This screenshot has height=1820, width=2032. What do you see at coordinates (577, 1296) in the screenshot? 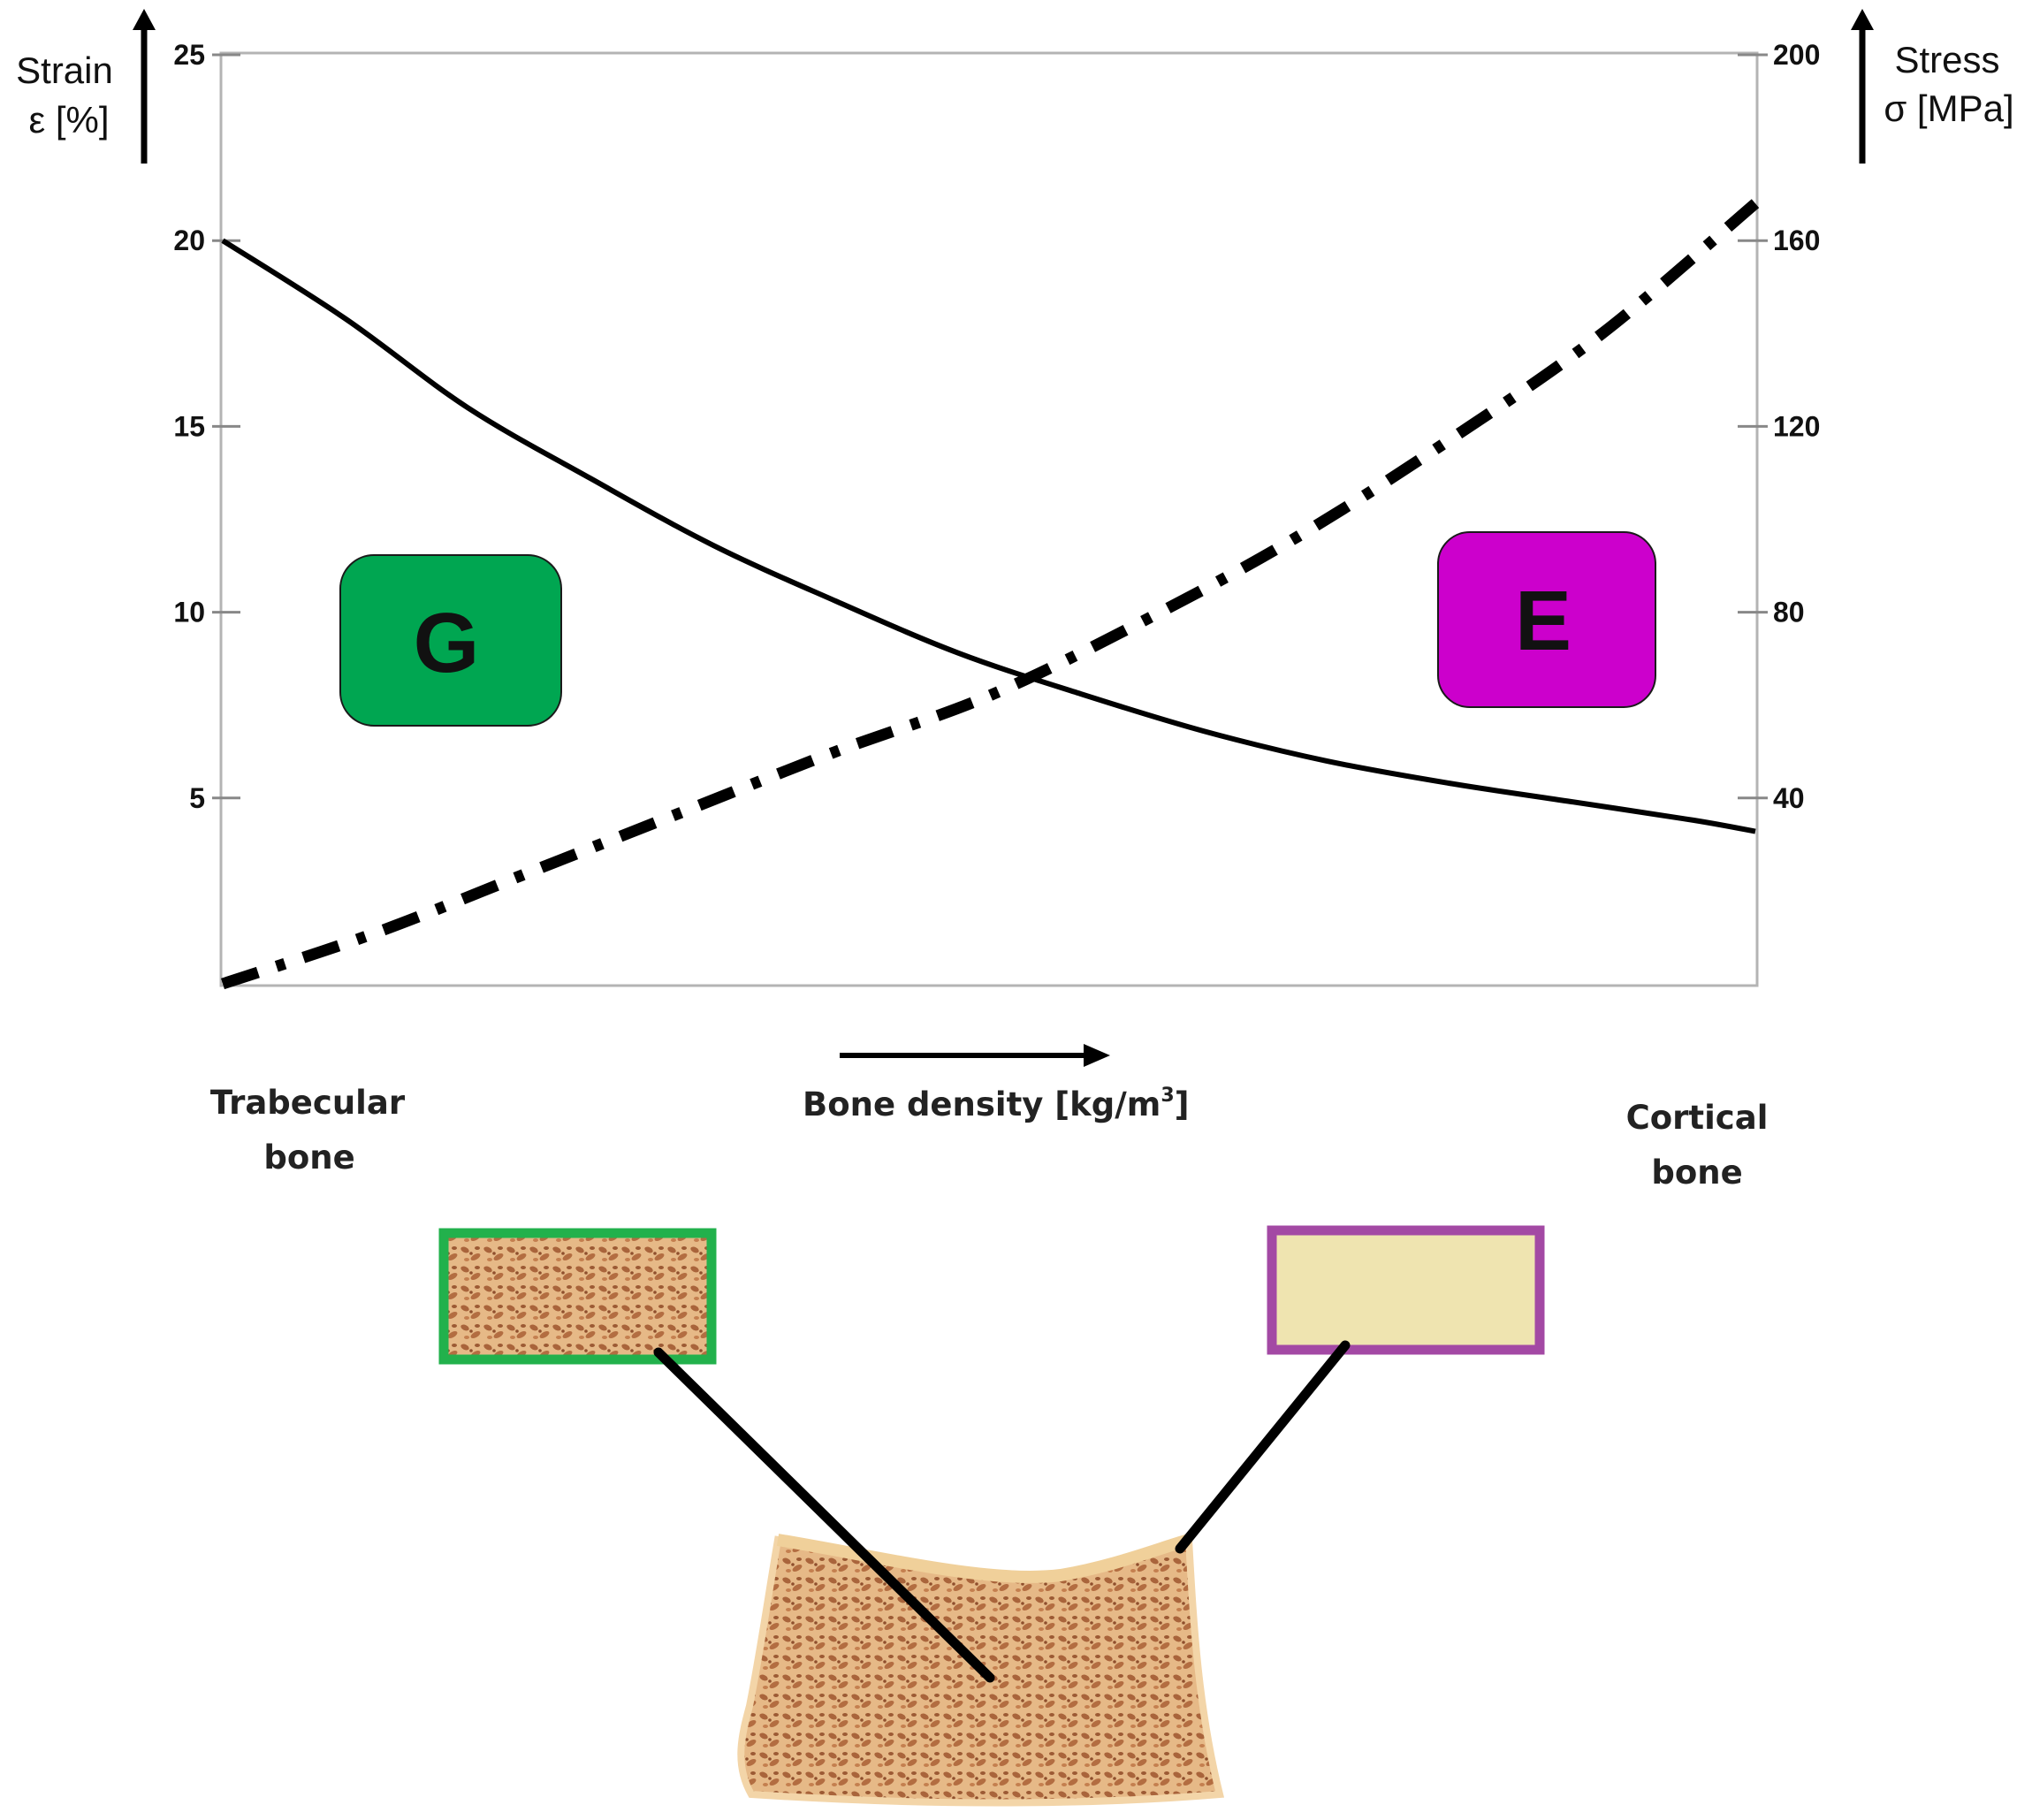
I see `trabecular-sample` at bounding box center [577, 1296].